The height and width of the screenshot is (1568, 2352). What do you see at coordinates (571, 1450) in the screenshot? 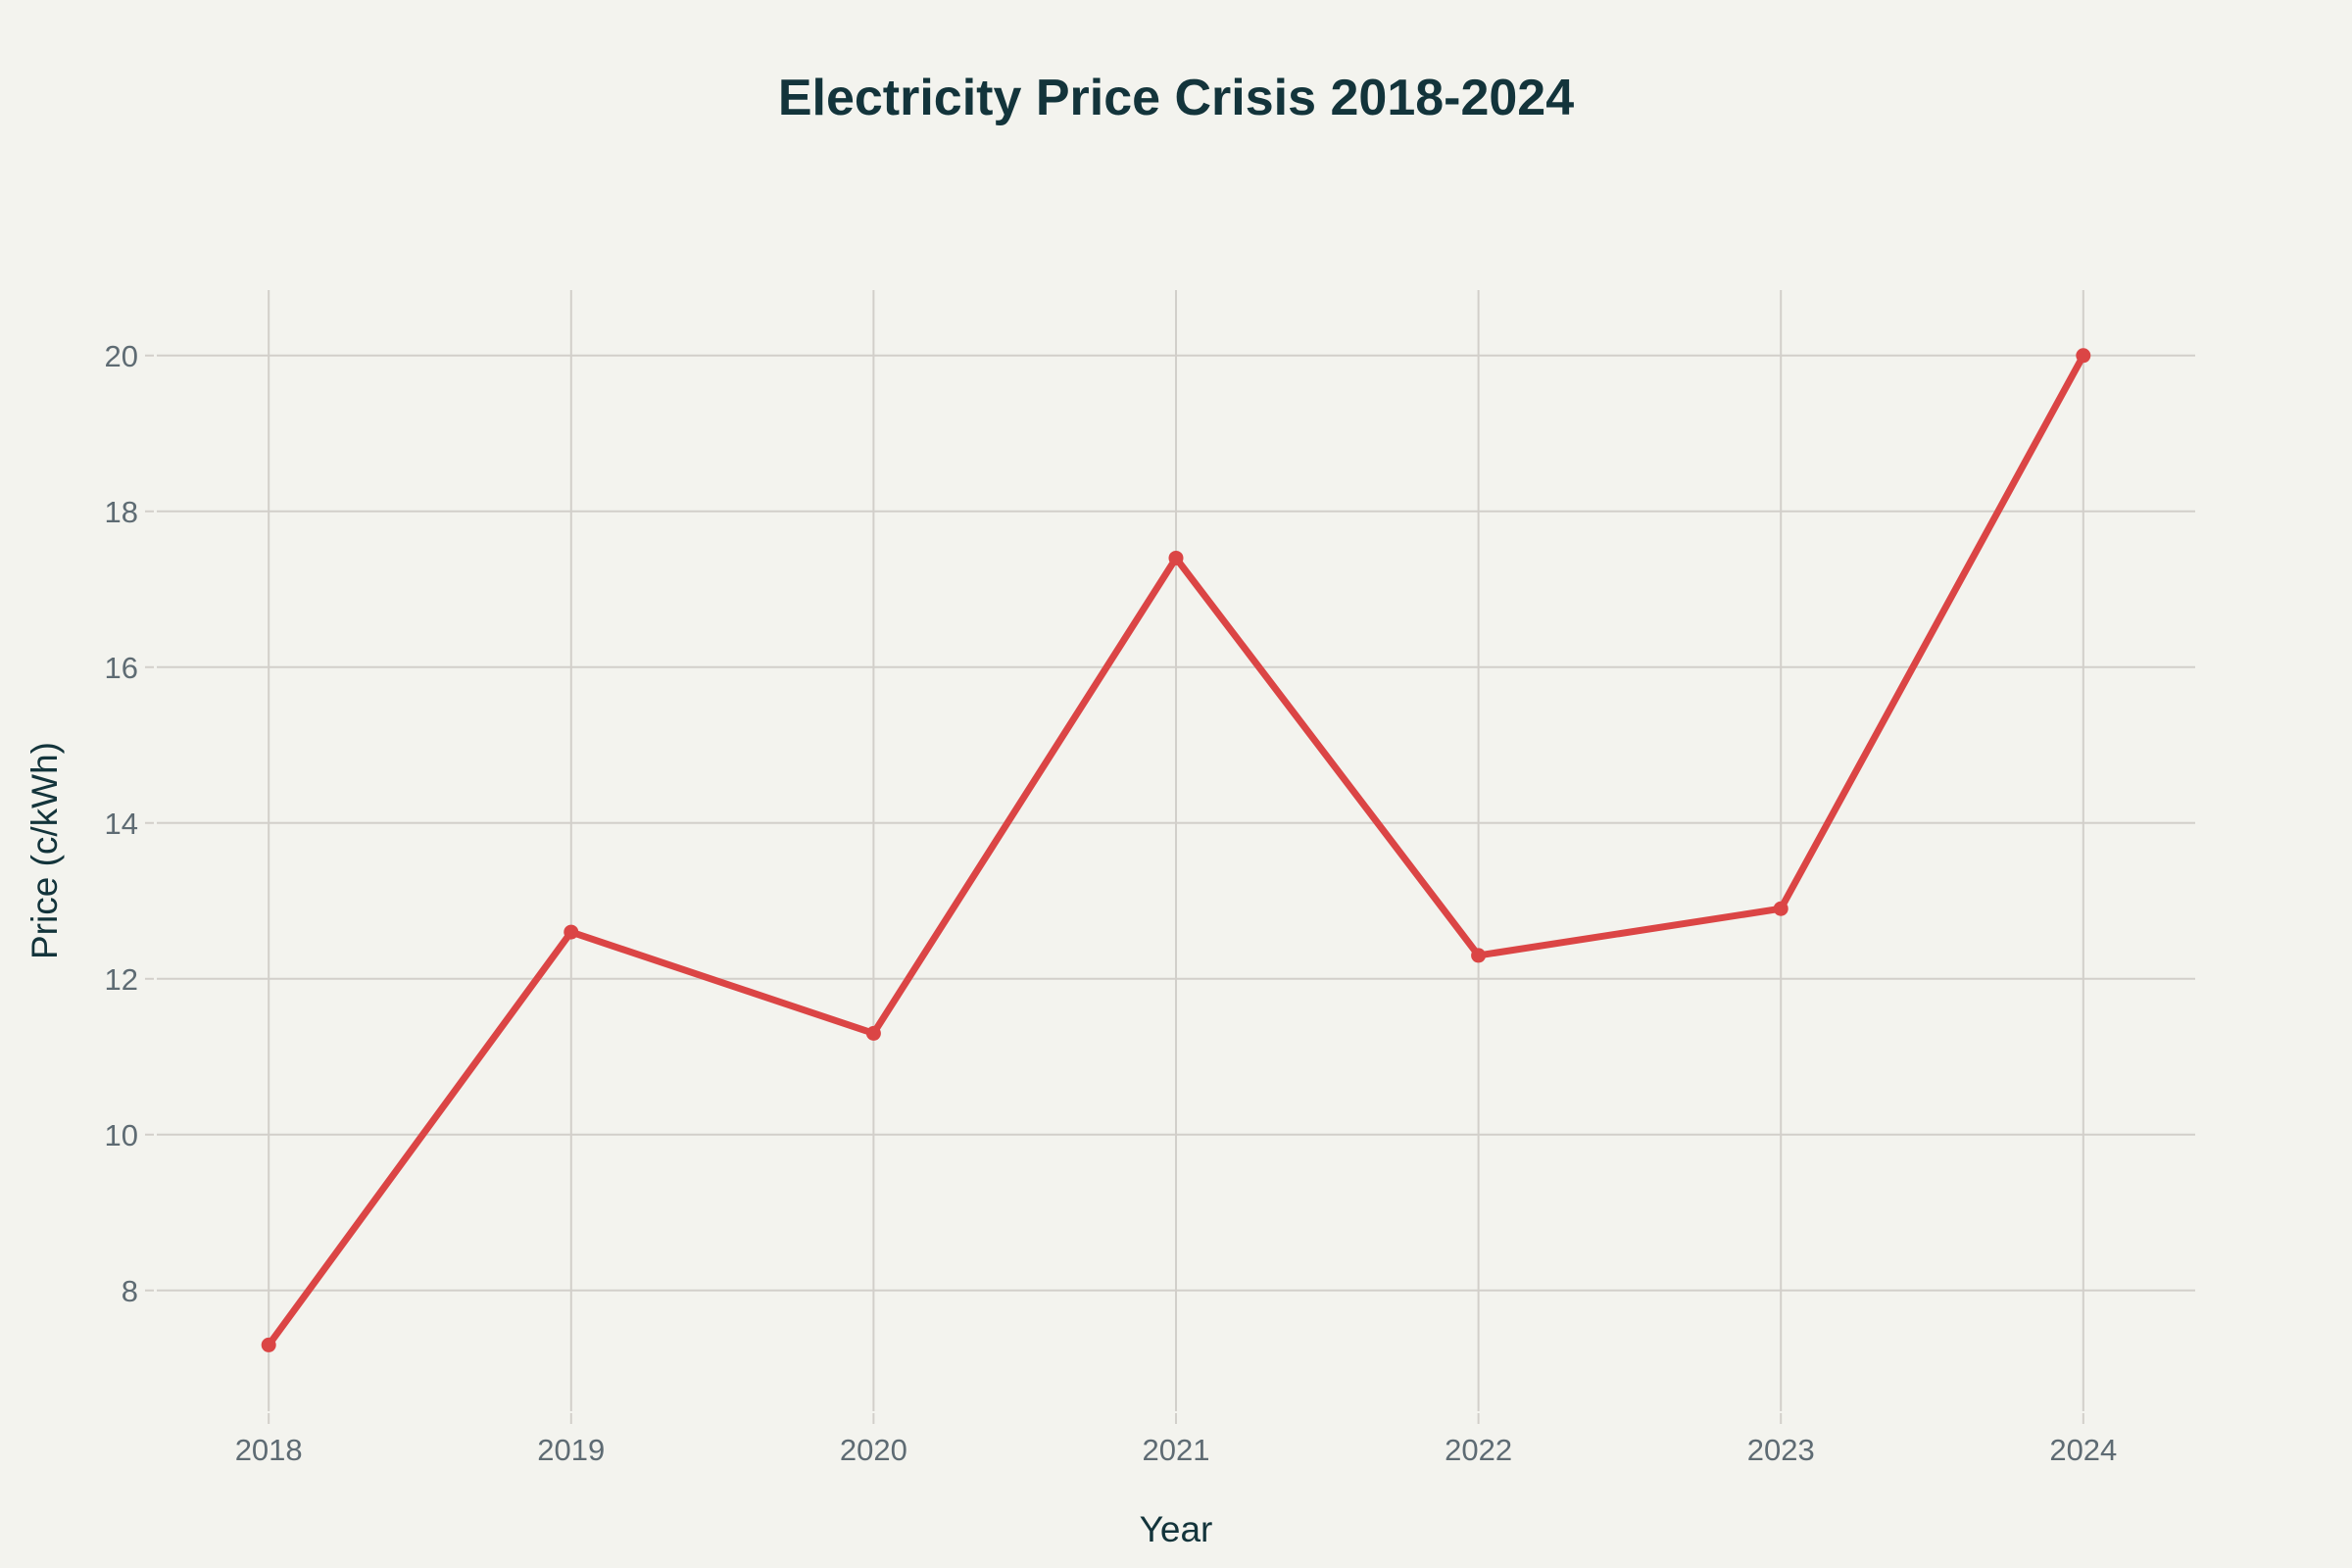
I see `x-tick-label: 2019` at bounding box center [571, 1450].